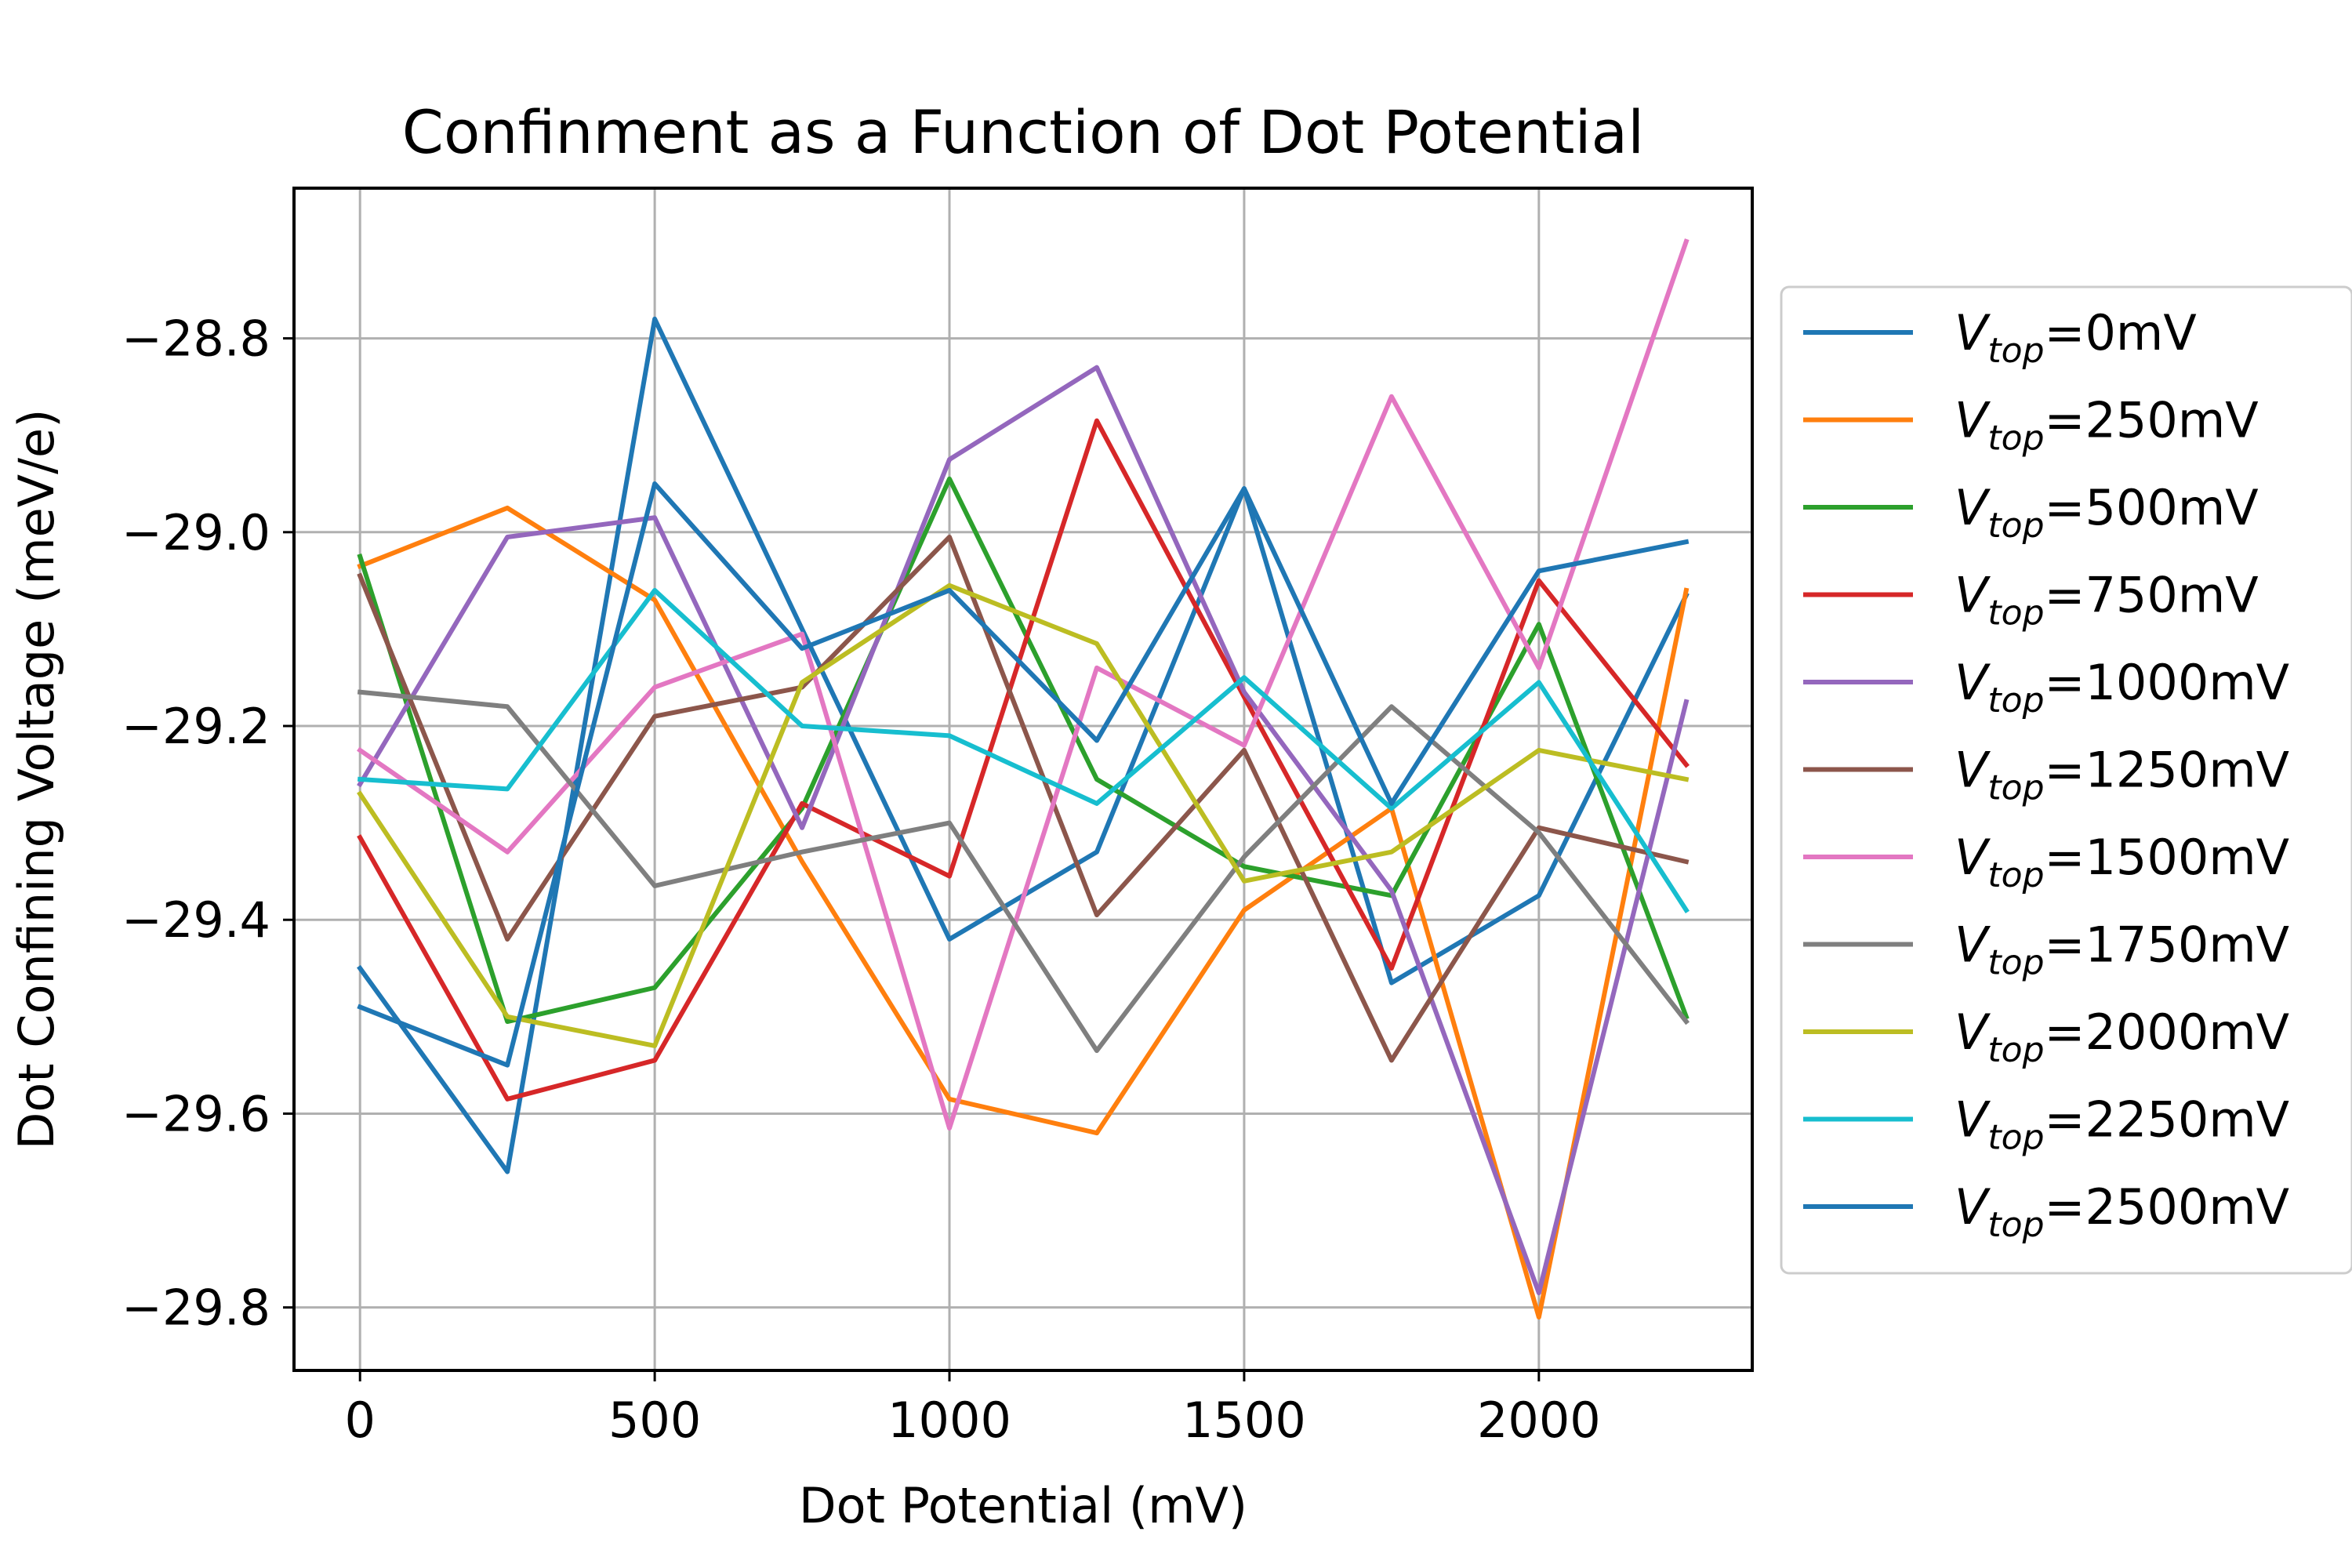 This screenshot has width=2352, height=1568. I want to click on y-axis-label: Dot Confining Voltage (meV/e), so click(36, 779).